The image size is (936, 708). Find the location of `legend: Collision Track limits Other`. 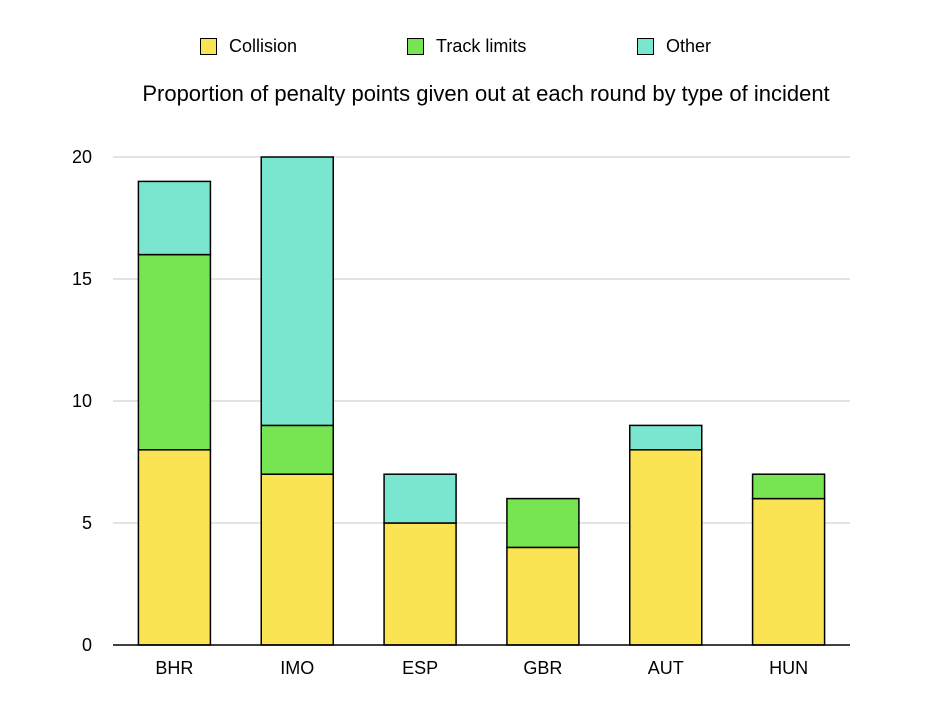

legend: Collision Track limits Other is located at coordinates (468, 48).